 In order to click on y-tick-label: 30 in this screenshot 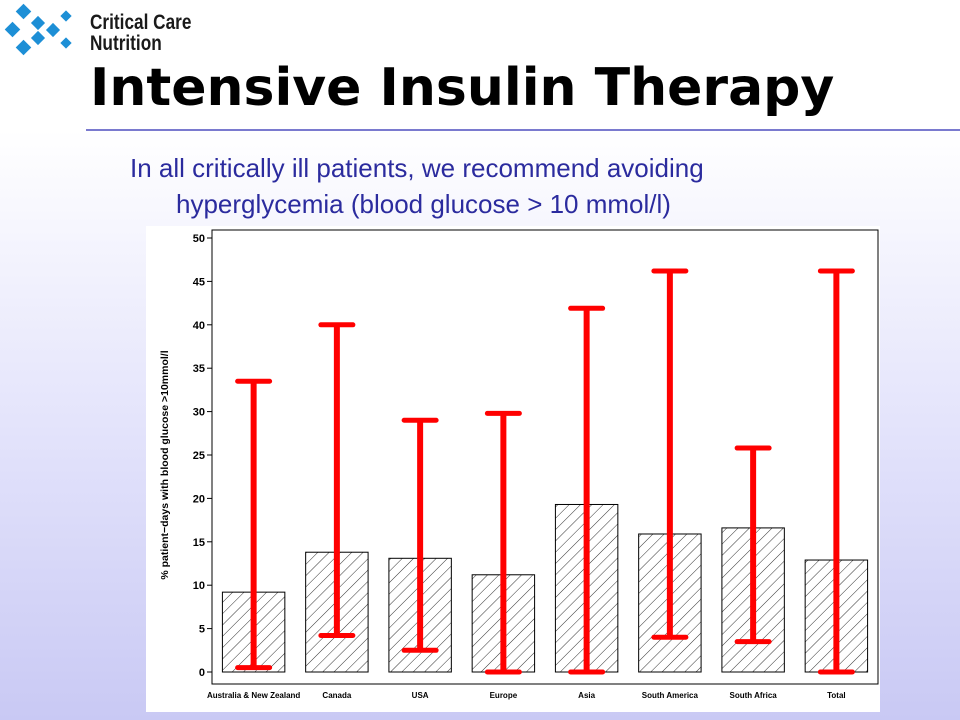, I will do `click(199, 413)`.